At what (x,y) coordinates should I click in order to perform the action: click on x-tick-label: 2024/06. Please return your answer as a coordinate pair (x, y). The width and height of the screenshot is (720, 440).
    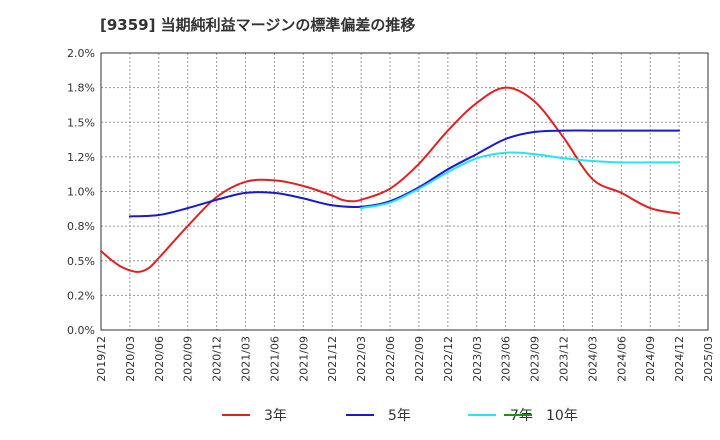
    Looking at the image, I should click on (621, 359).